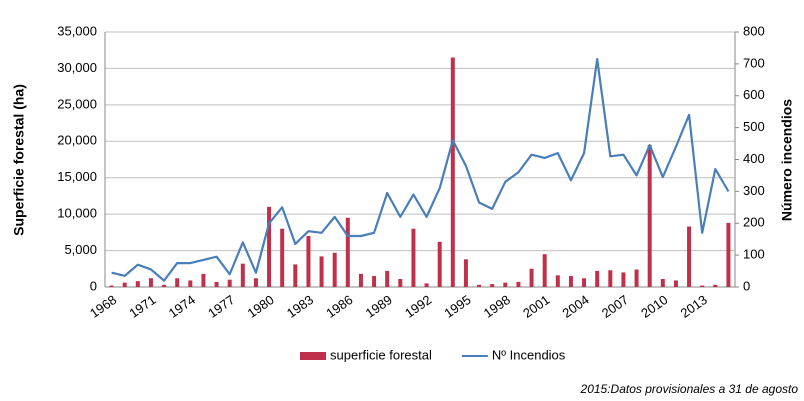 This screenshot has height=401, width=804. What do you see at coordinates (754, 254) in the screenshot?
I see `y2-tick-label: 100` at bounding box center [754, 254].